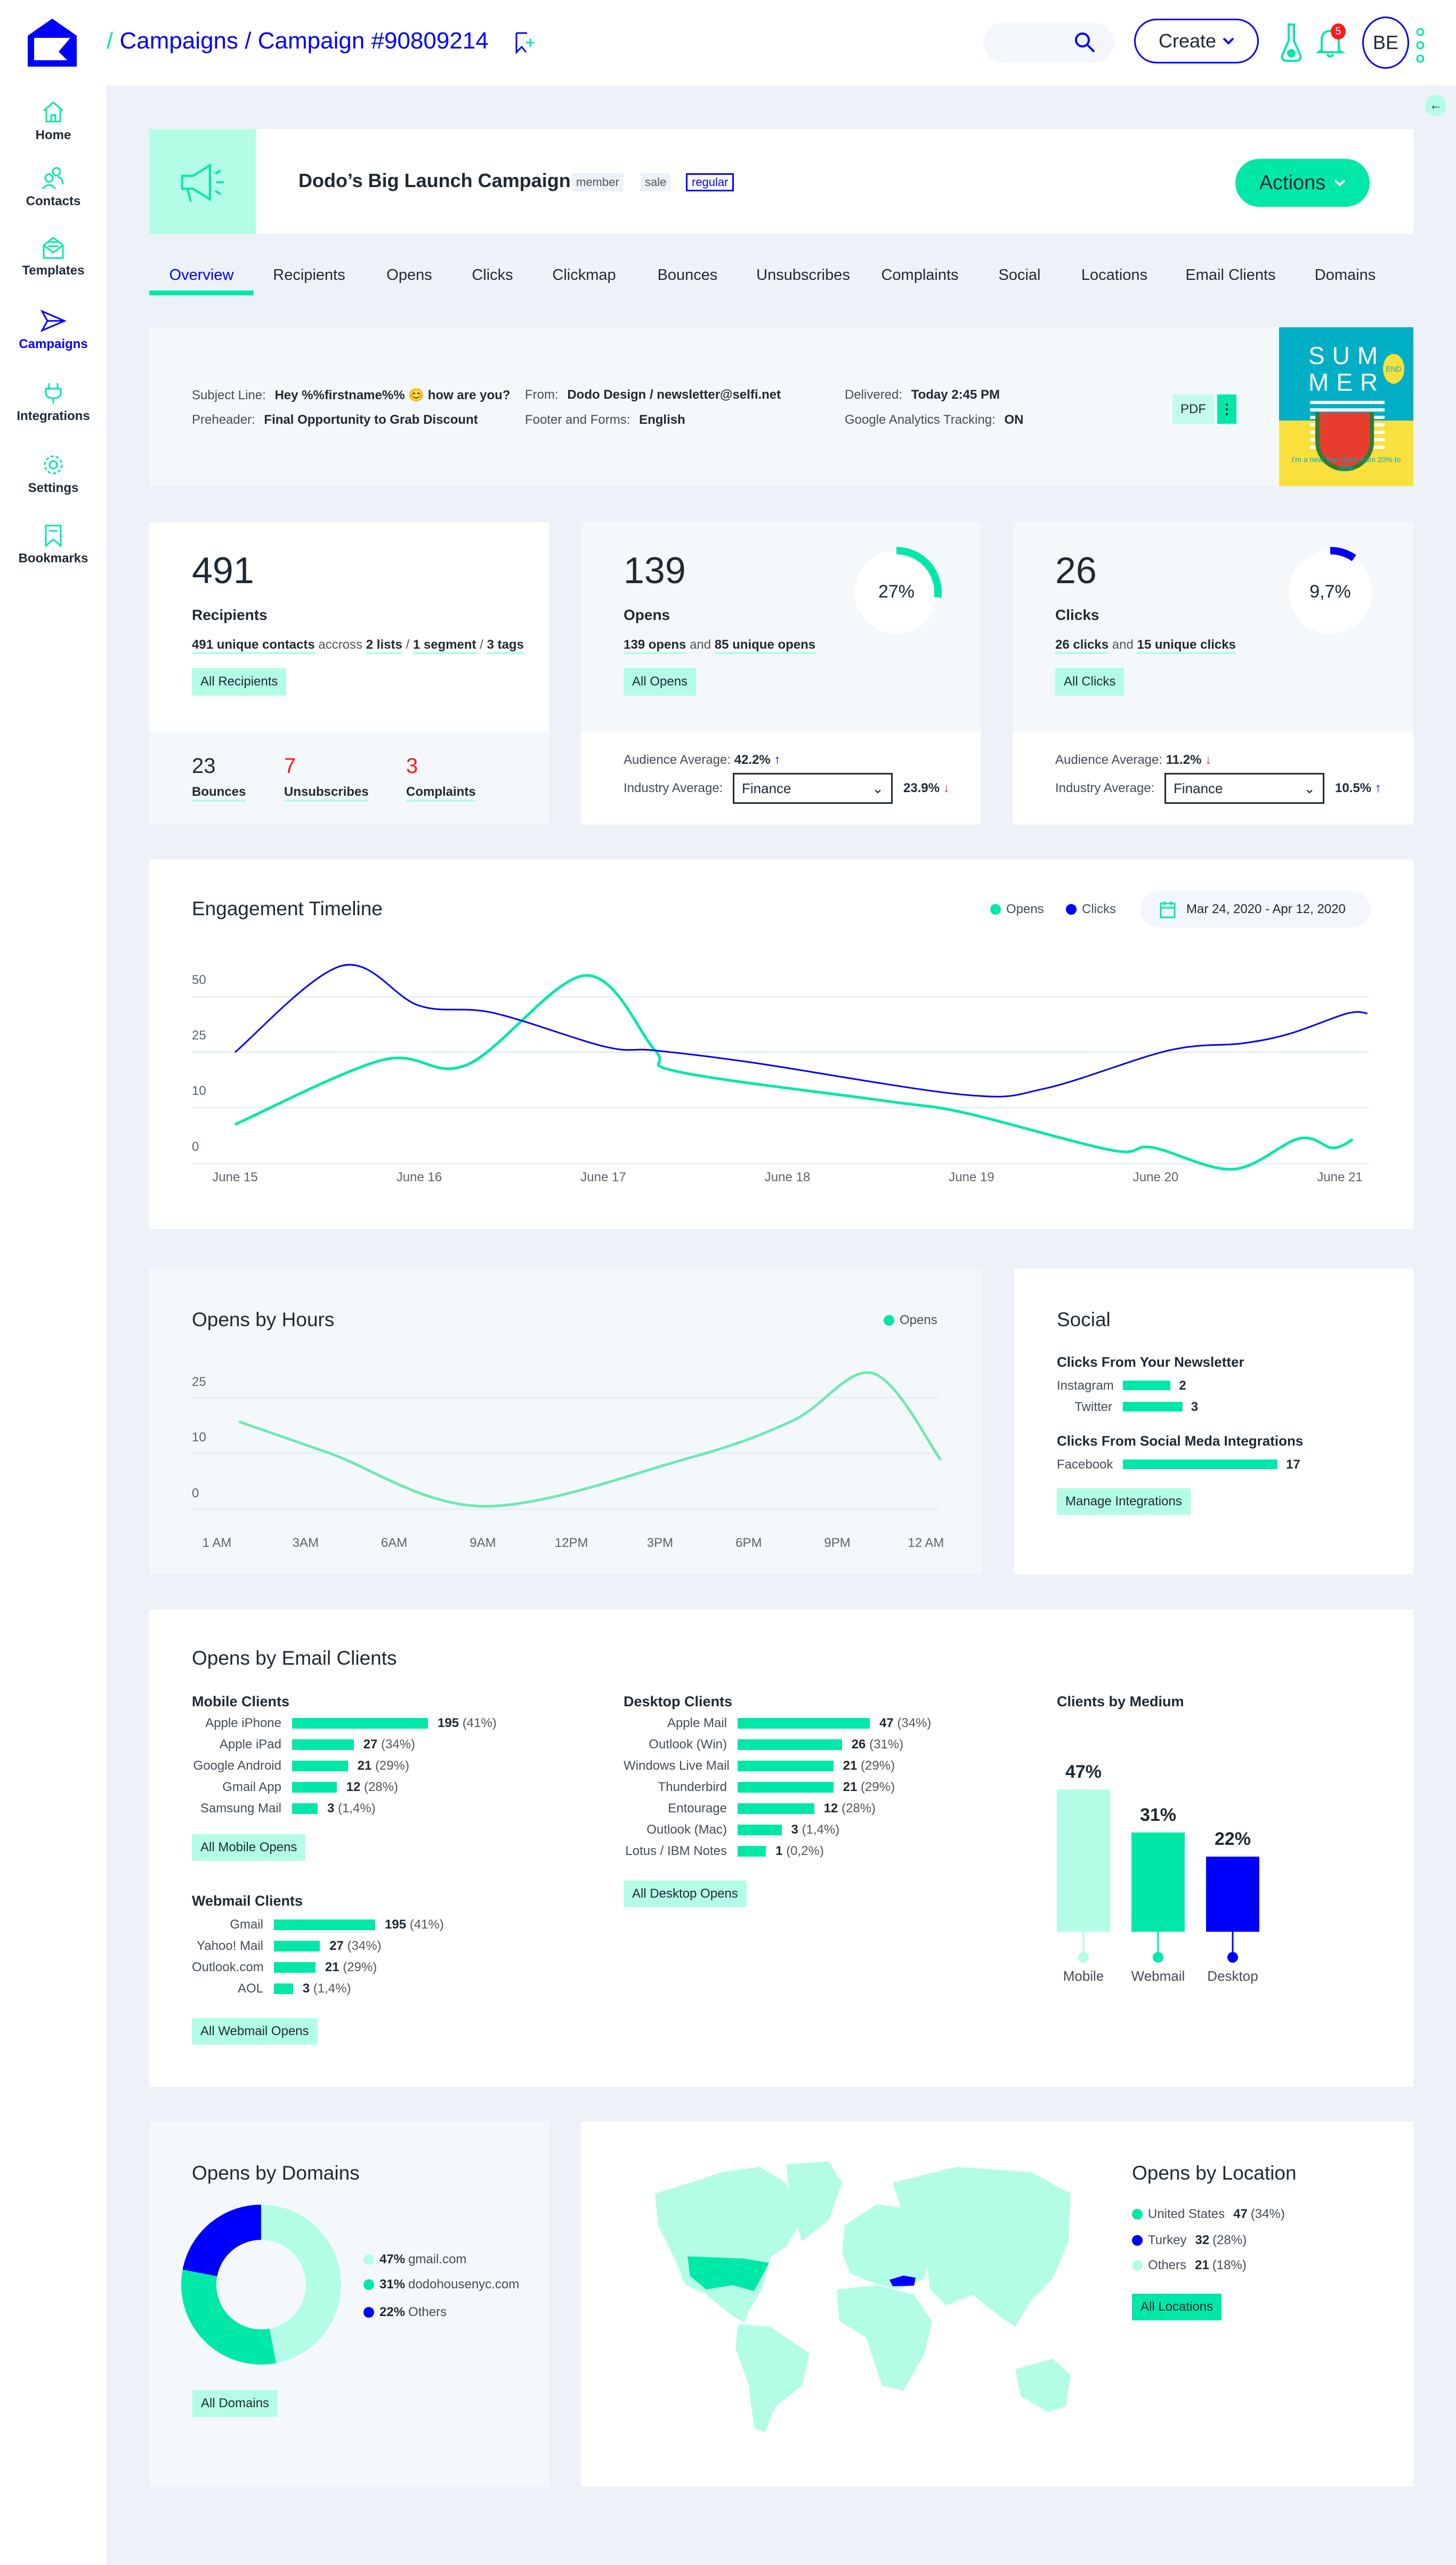 Image resolution: width=1456 pixels, height=2565 pixels. I want to click on all-mobile-opens-button: All Mobile Opens, so click(249, 1847).